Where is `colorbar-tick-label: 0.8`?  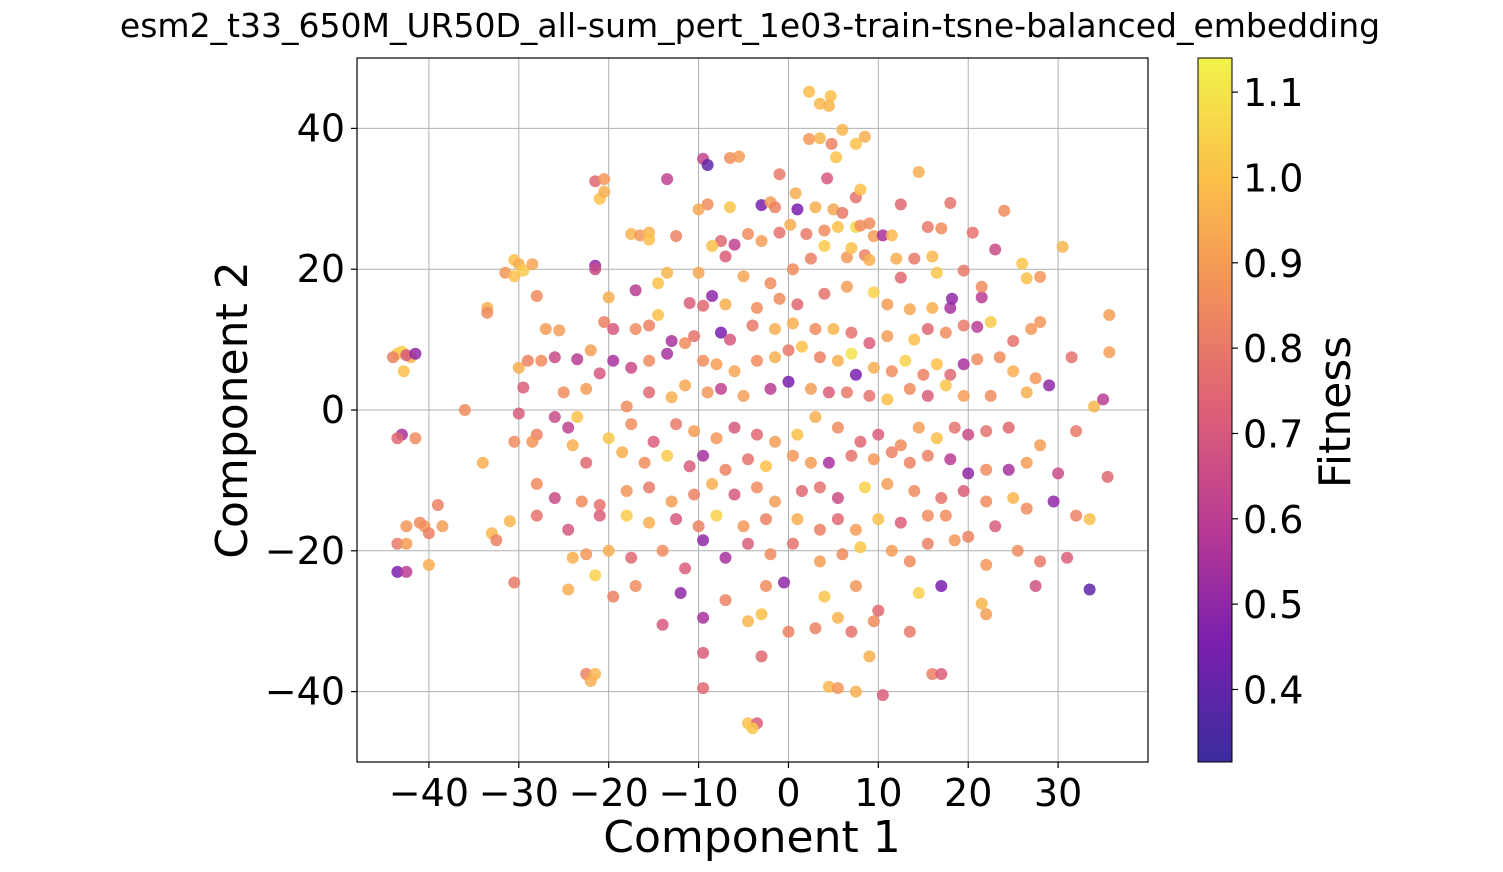
colorbar-tick-label: 0.8 is located at coordinates (1273, 349).